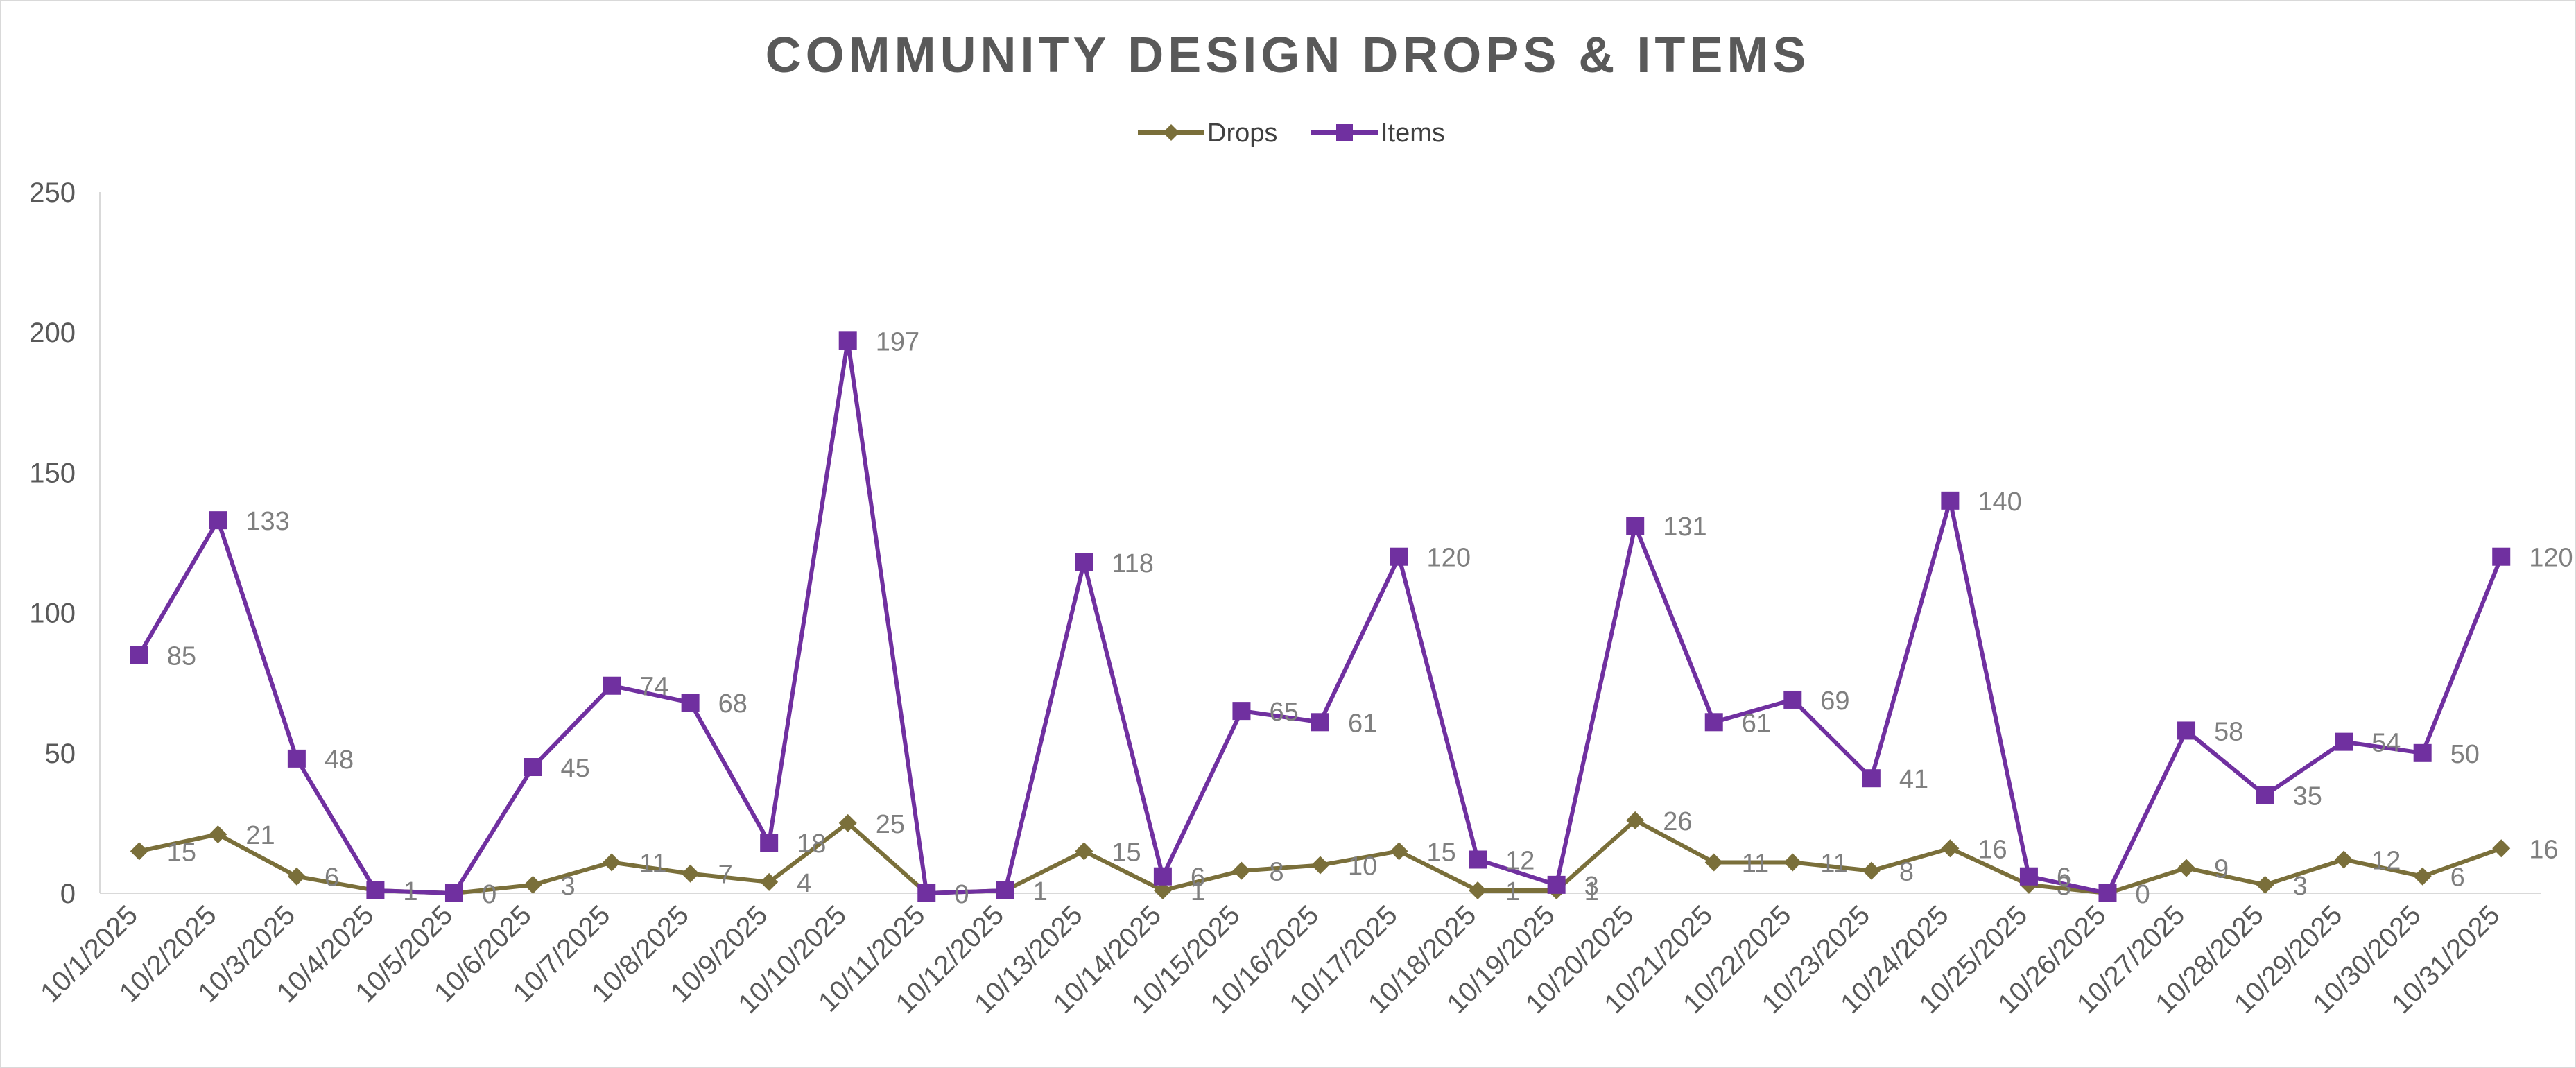 The image size is (2576, 1068). What do you see at coordinates (897, 341) in the screenshot?
I see `data-label: 197` at bounding box center [897, 341].